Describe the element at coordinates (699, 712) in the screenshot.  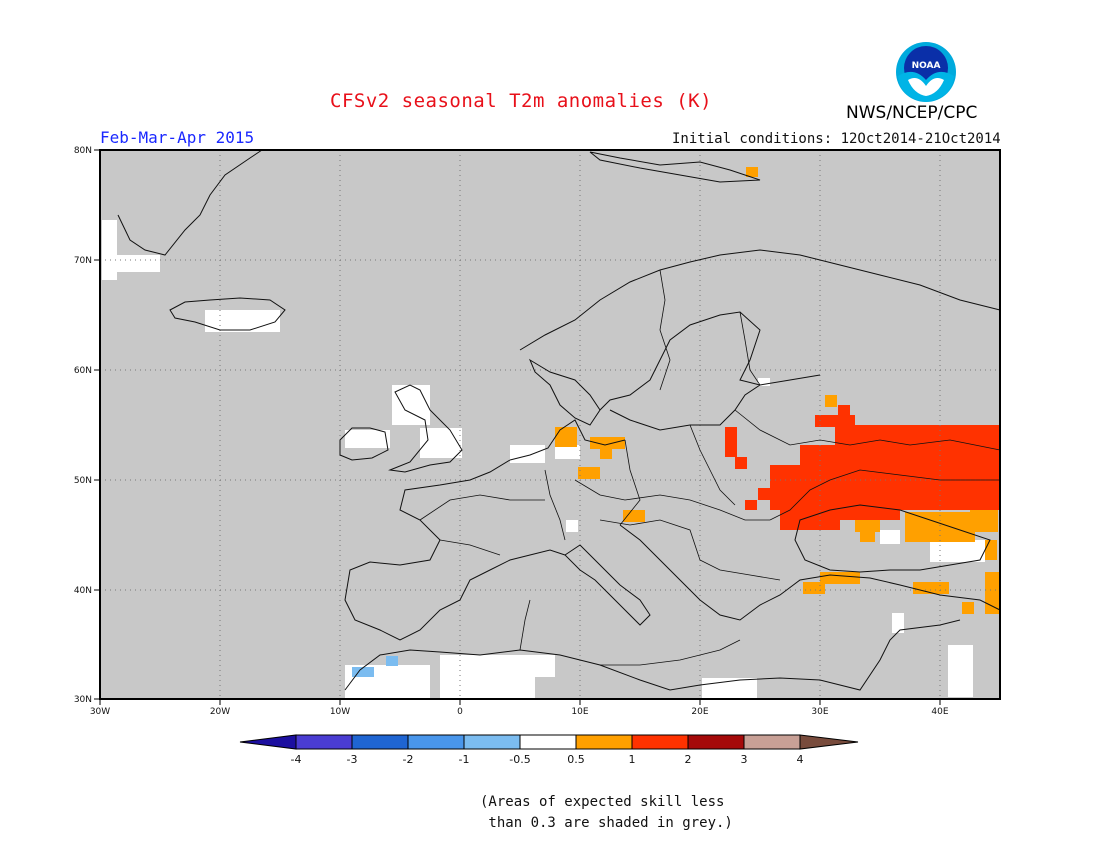
I see `lon-tick-label: 20E` at that location.